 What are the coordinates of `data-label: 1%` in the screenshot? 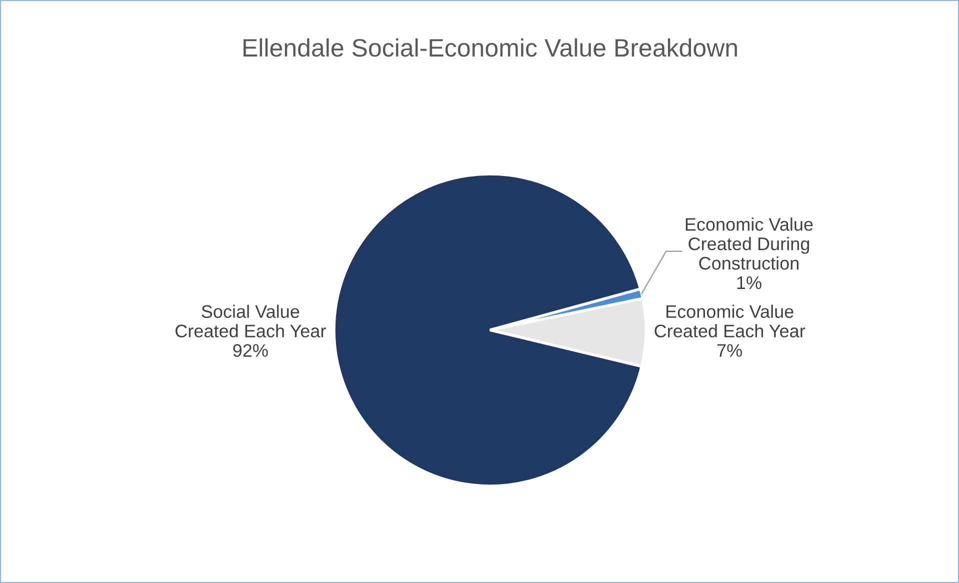 It's located at (749, 283).